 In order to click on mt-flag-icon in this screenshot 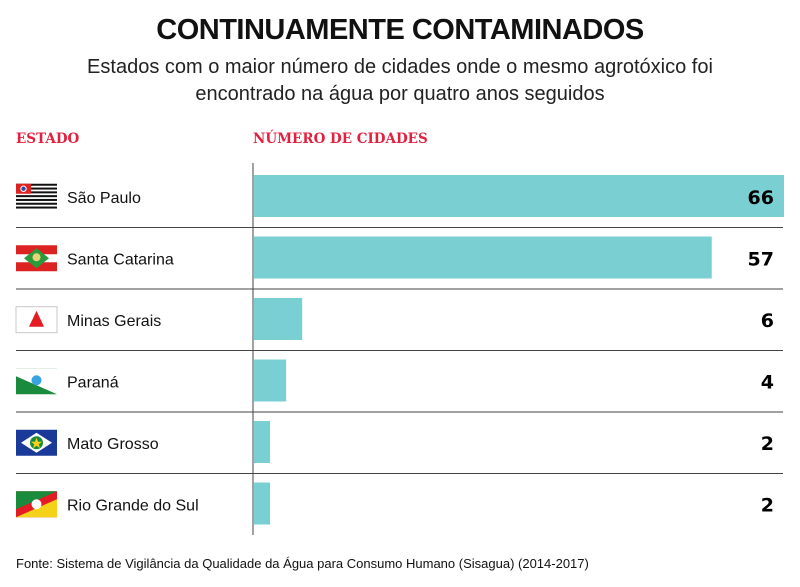, I will do `click(36, 442)`.